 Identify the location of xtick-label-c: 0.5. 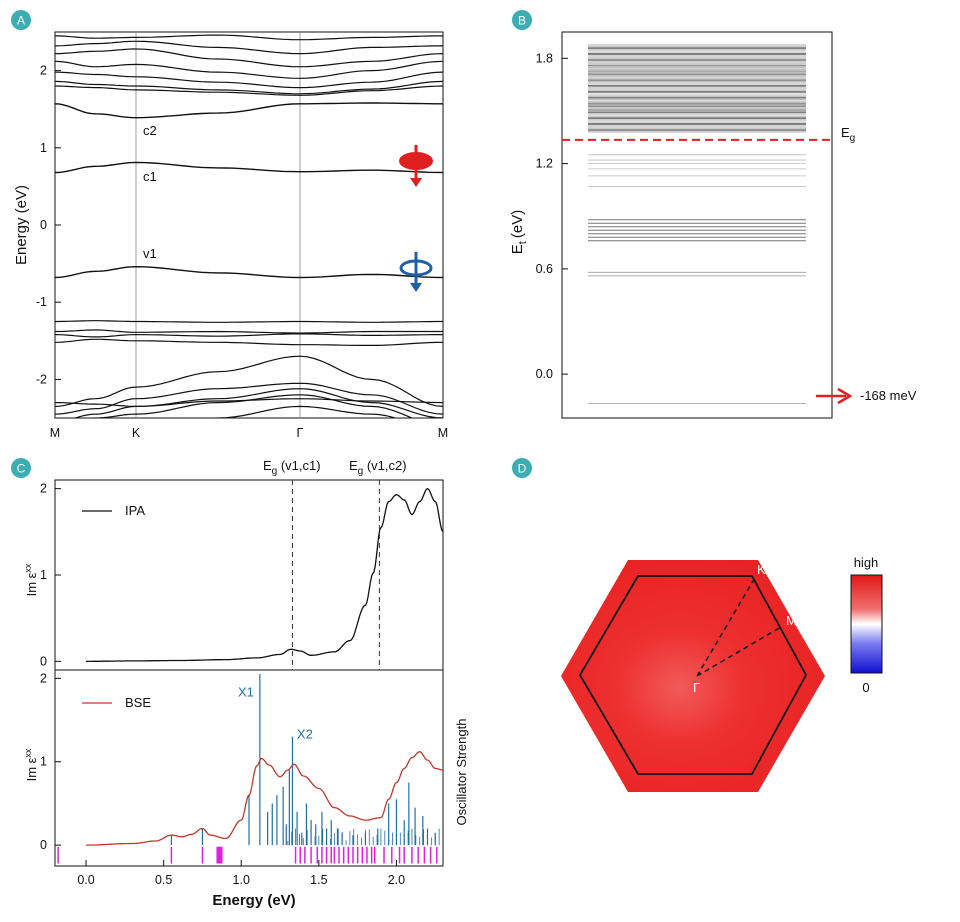
(163, 880).